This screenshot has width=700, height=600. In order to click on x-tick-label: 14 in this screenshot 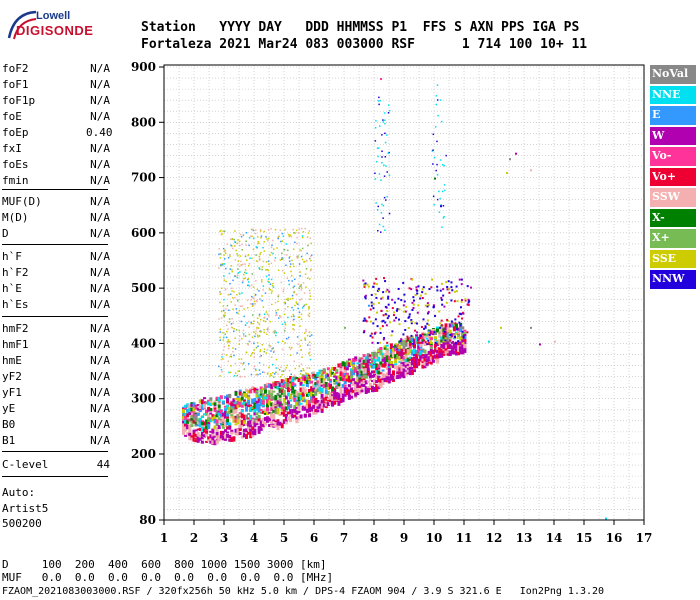, I will do `click(554, 538)`.